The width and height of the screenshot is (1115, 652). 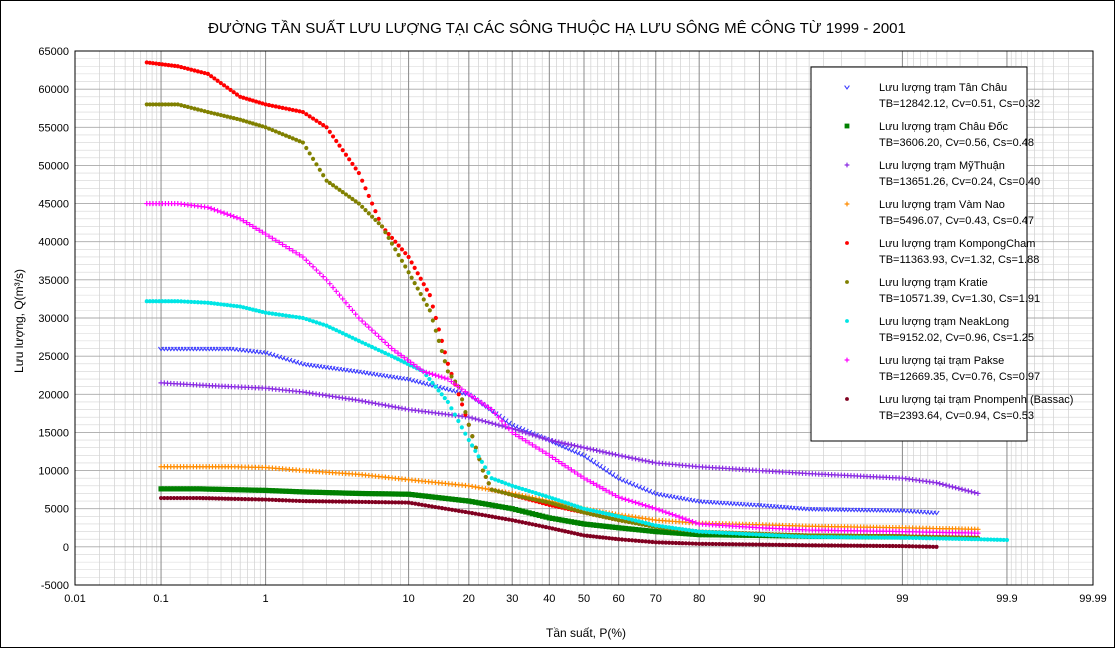 I want to click on legend-series-name: Lưu lượng tại trạm Pakse, so click(x=941, y=361).